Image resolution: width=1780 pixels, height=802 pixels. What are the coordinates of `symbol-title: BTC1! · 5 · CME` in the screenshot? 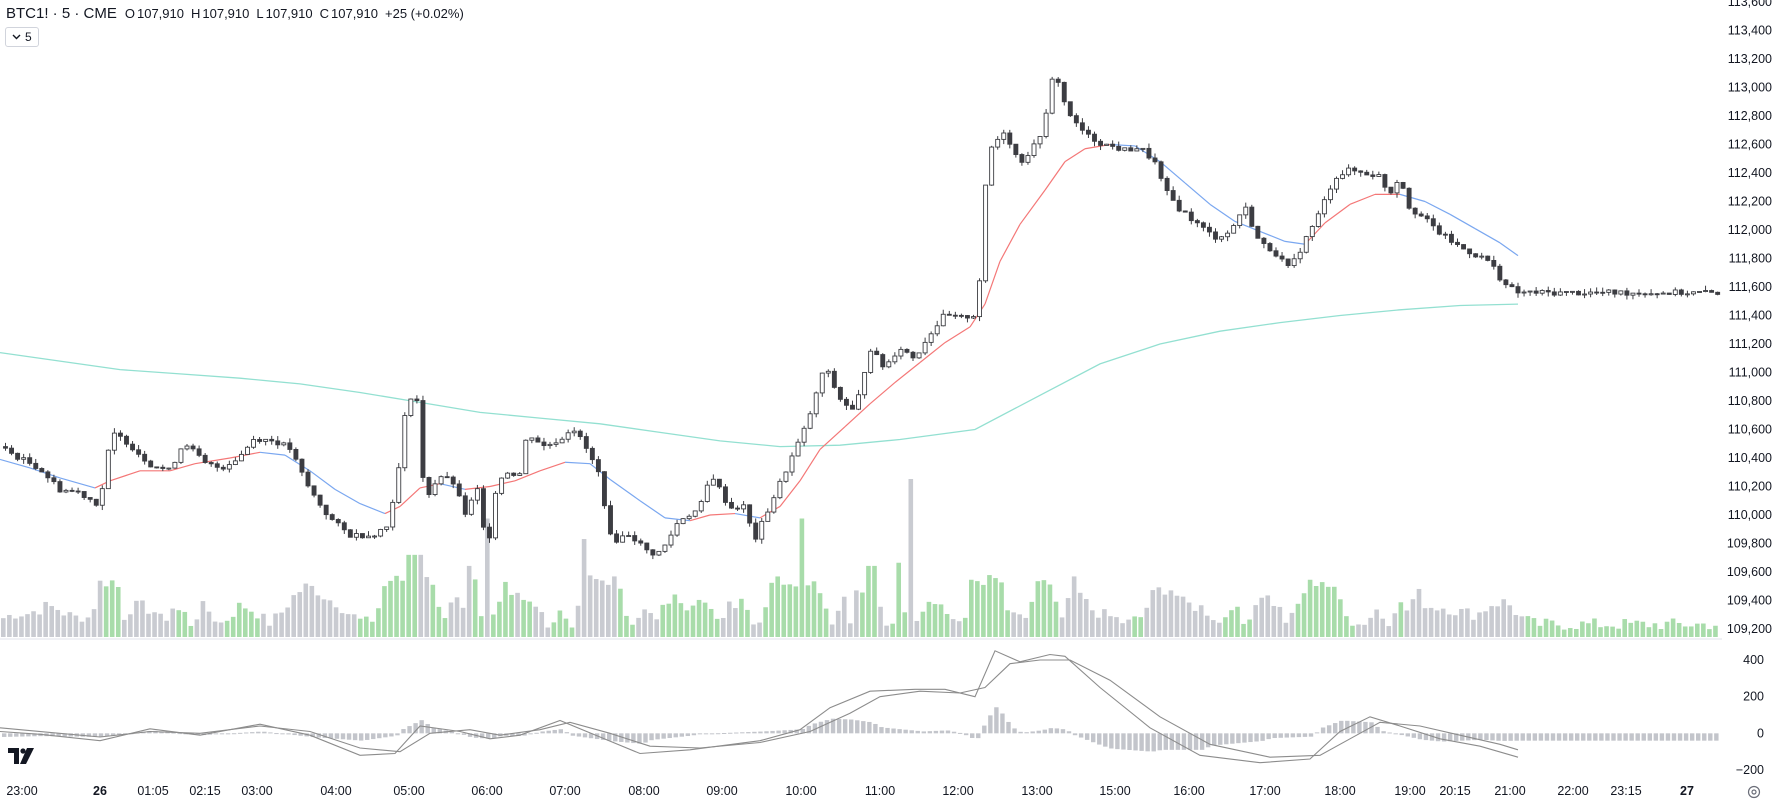 It's located at (61, 13).